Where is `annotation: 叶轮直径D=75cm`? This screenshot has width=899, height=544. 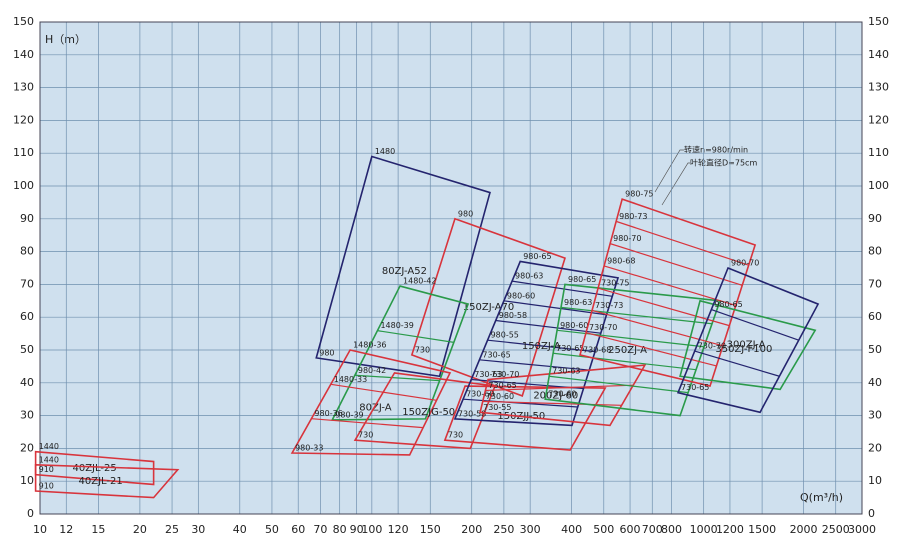 annotation: 叶轮直径D=75cm is located at coordinates (723, 163).